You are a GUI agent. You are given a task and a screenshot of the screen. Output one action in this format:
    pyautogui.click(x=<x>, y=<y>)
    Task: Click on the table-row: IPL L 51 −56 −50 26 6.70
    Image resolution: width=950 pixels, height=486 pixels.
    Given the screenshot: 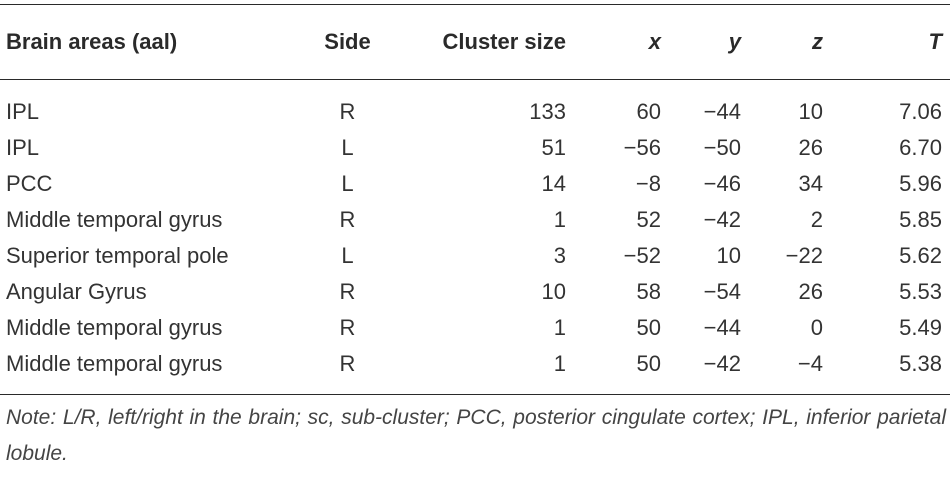 What is the action you would take?
    pyautogui.click(x=475, y=148)
    